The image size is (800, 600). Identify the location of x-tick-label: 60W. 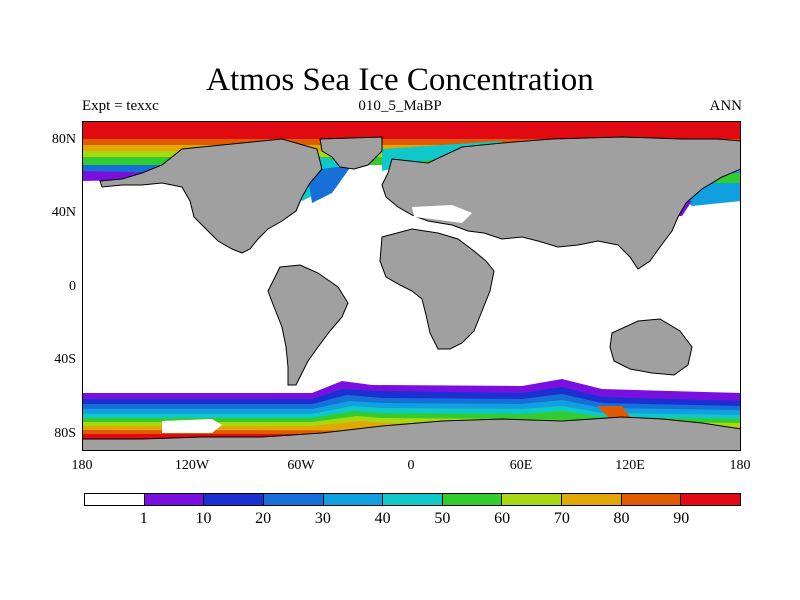
(301, 465).